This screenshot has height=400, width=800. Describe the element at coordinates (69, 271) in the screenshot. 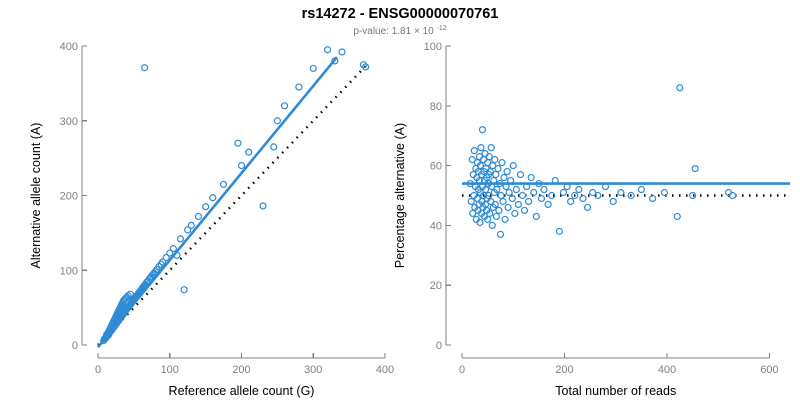

I see `y-axis-tick-label: 100` at that location.